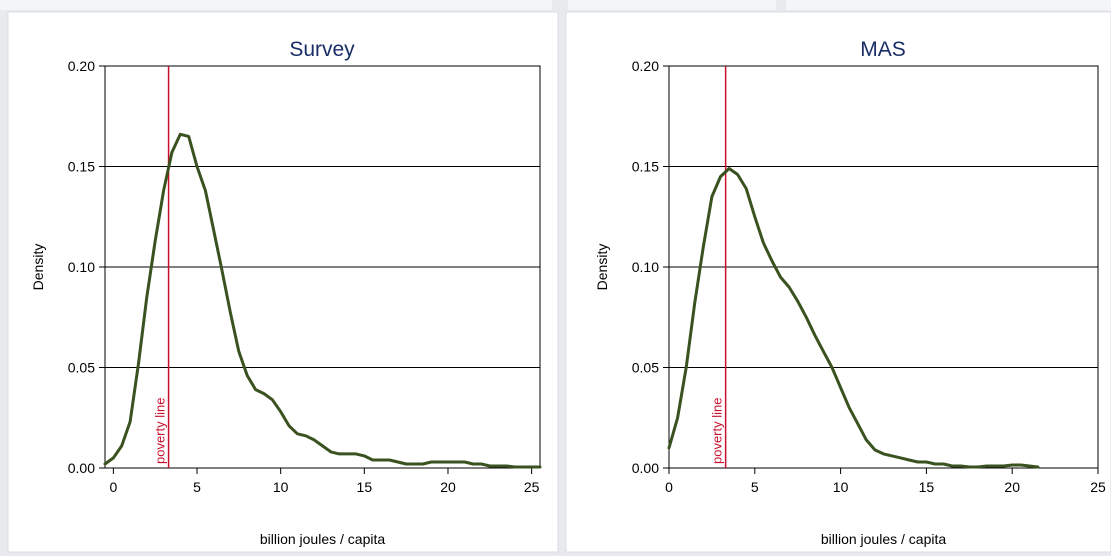  Describe the element at coordinates (322, 49) in the screenshot. I see `chart-title: Survey` at that location.